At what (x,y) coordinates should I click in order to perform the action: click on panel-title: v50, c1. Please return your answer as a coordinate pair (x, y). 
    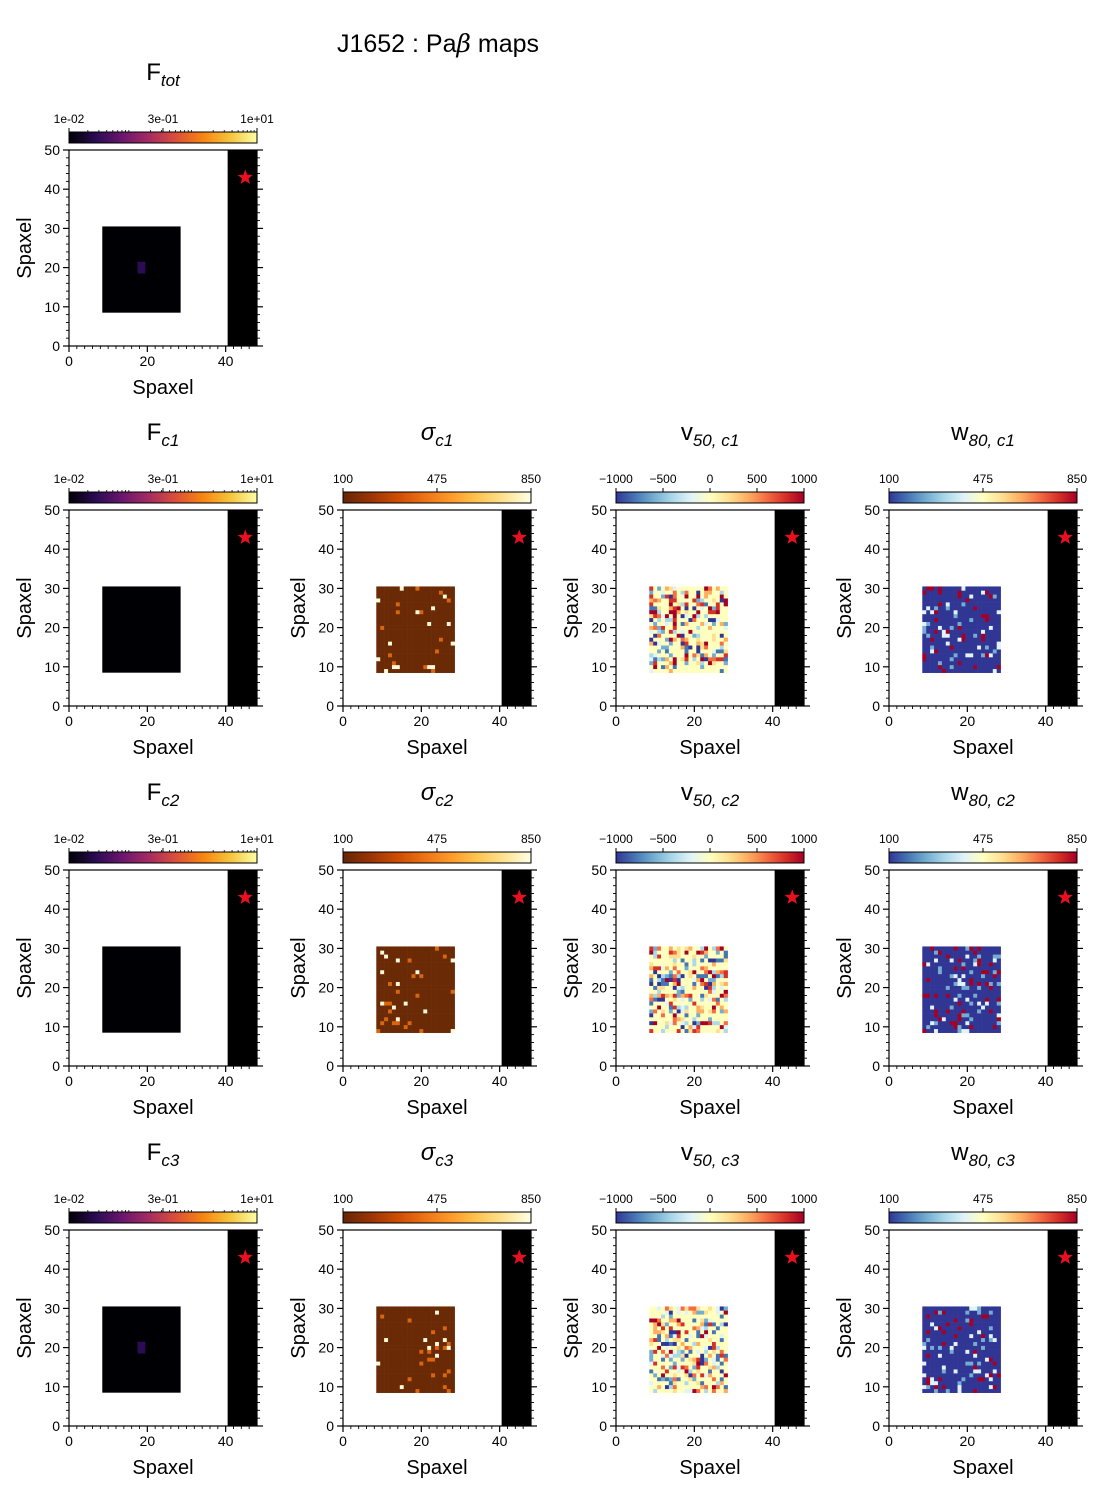
    Looking at the image, I should click on (710, 434).